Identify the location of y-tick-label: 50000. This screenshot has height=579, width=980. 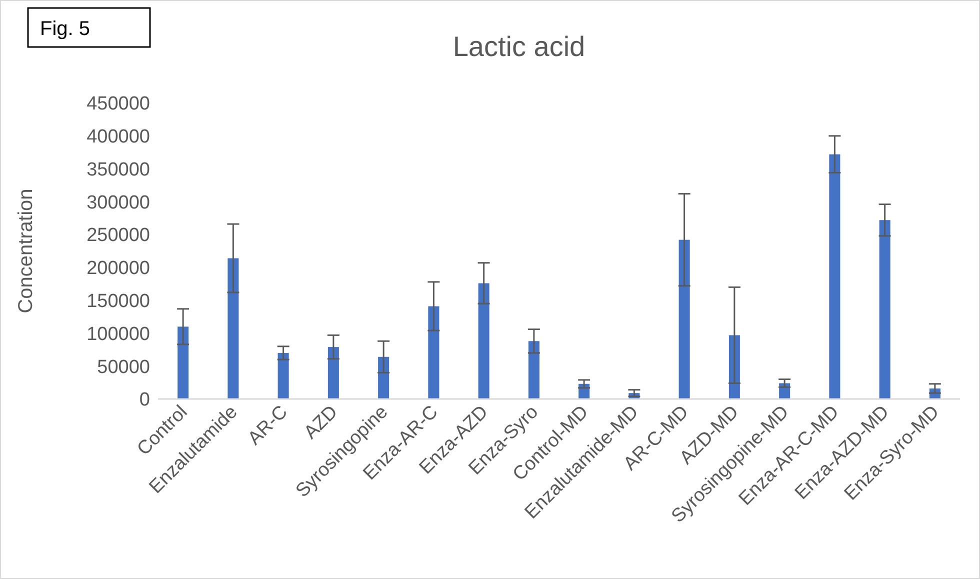
(123, 367).